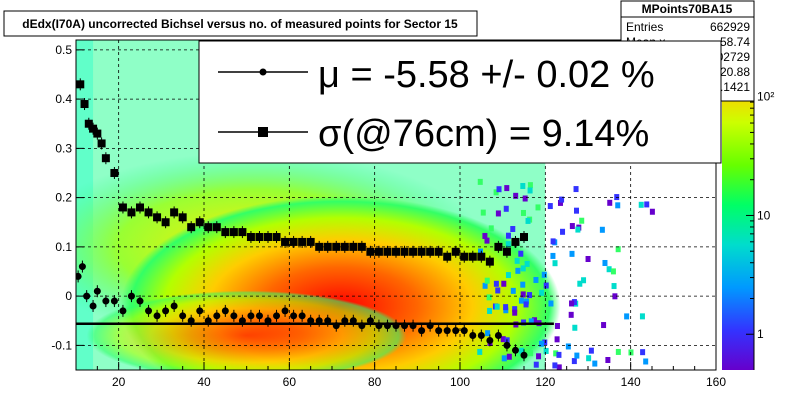 Image resolution: width=799 pixels, height=417 pixels. Describe the element at coordinates (63, 99) in the screenshot. I see `y-tick-label: 0.4` at that location.